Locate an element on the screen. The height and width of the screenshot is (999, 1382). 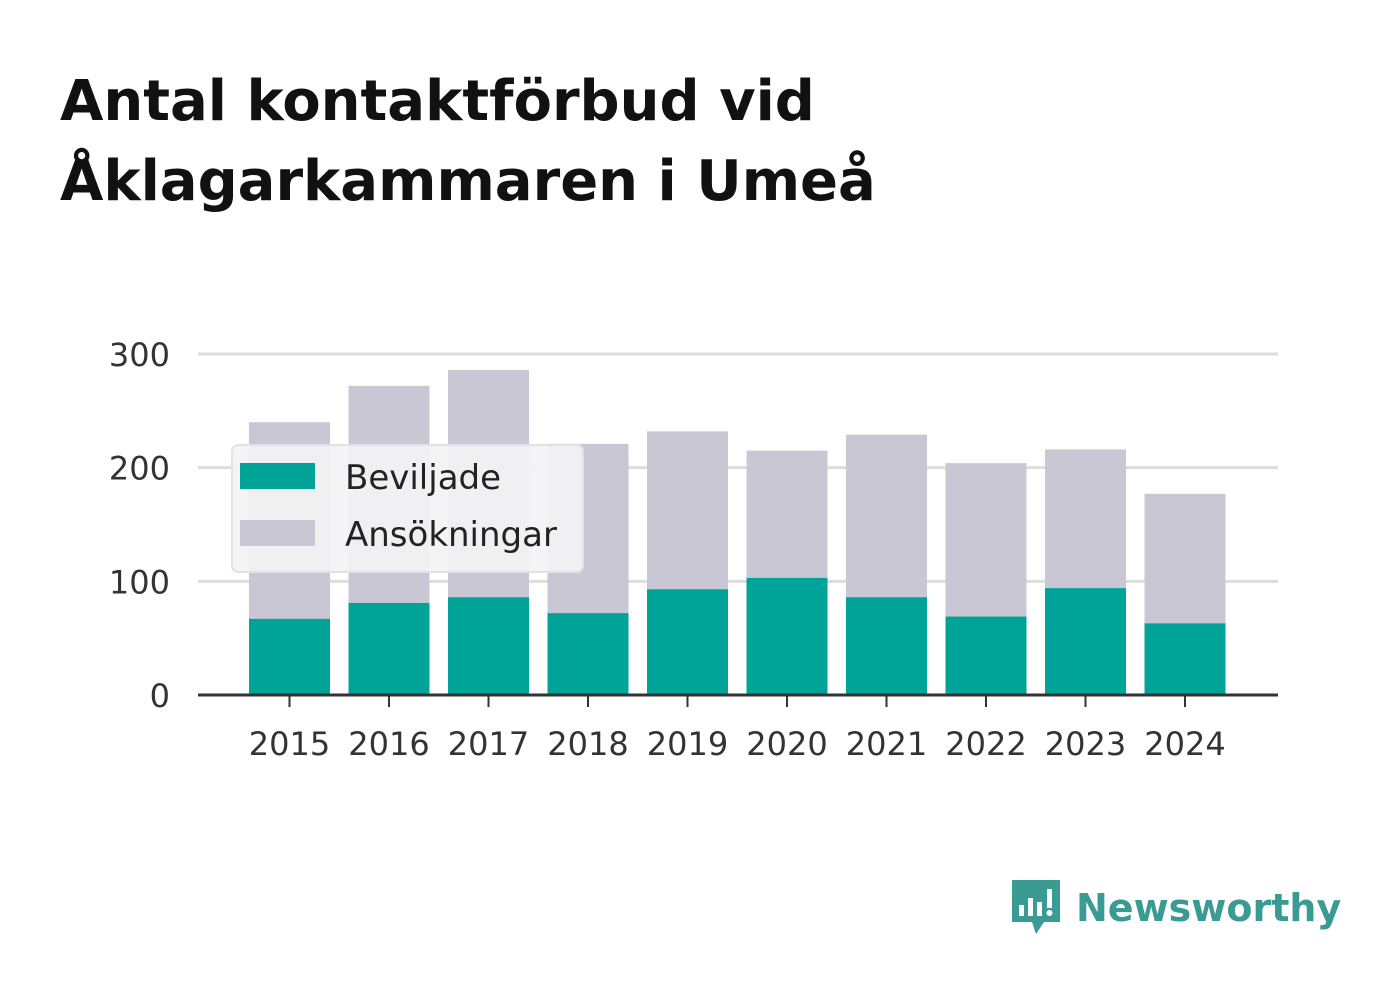
legend-swatch-ansokningar is located at coordinates (277, 533).